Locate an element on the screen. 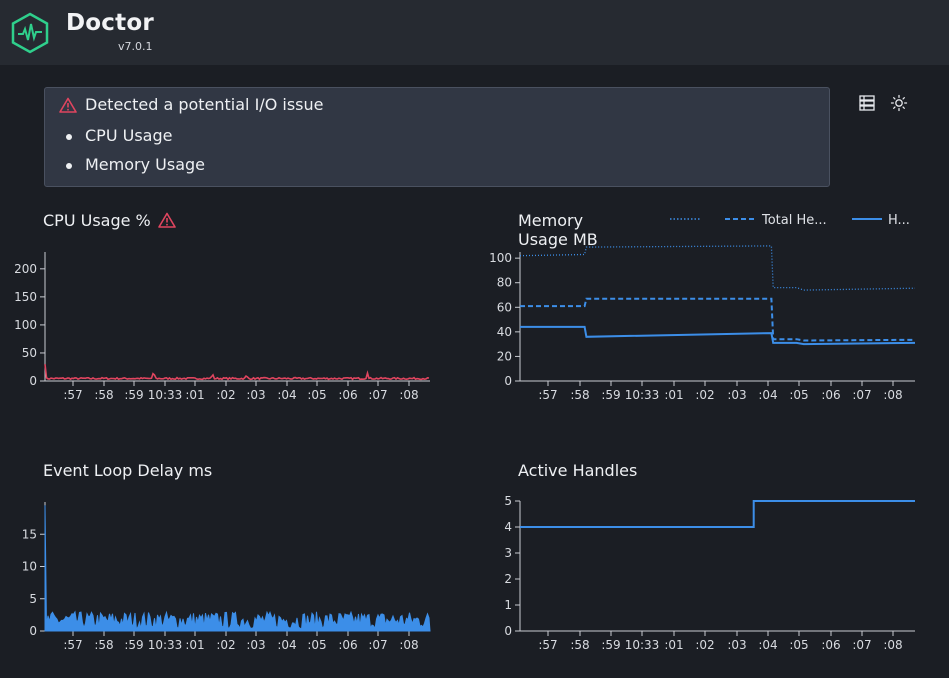 This screenshot has width=949, height=678. legend-dashed-swatch is located at coordinates (740, 219).